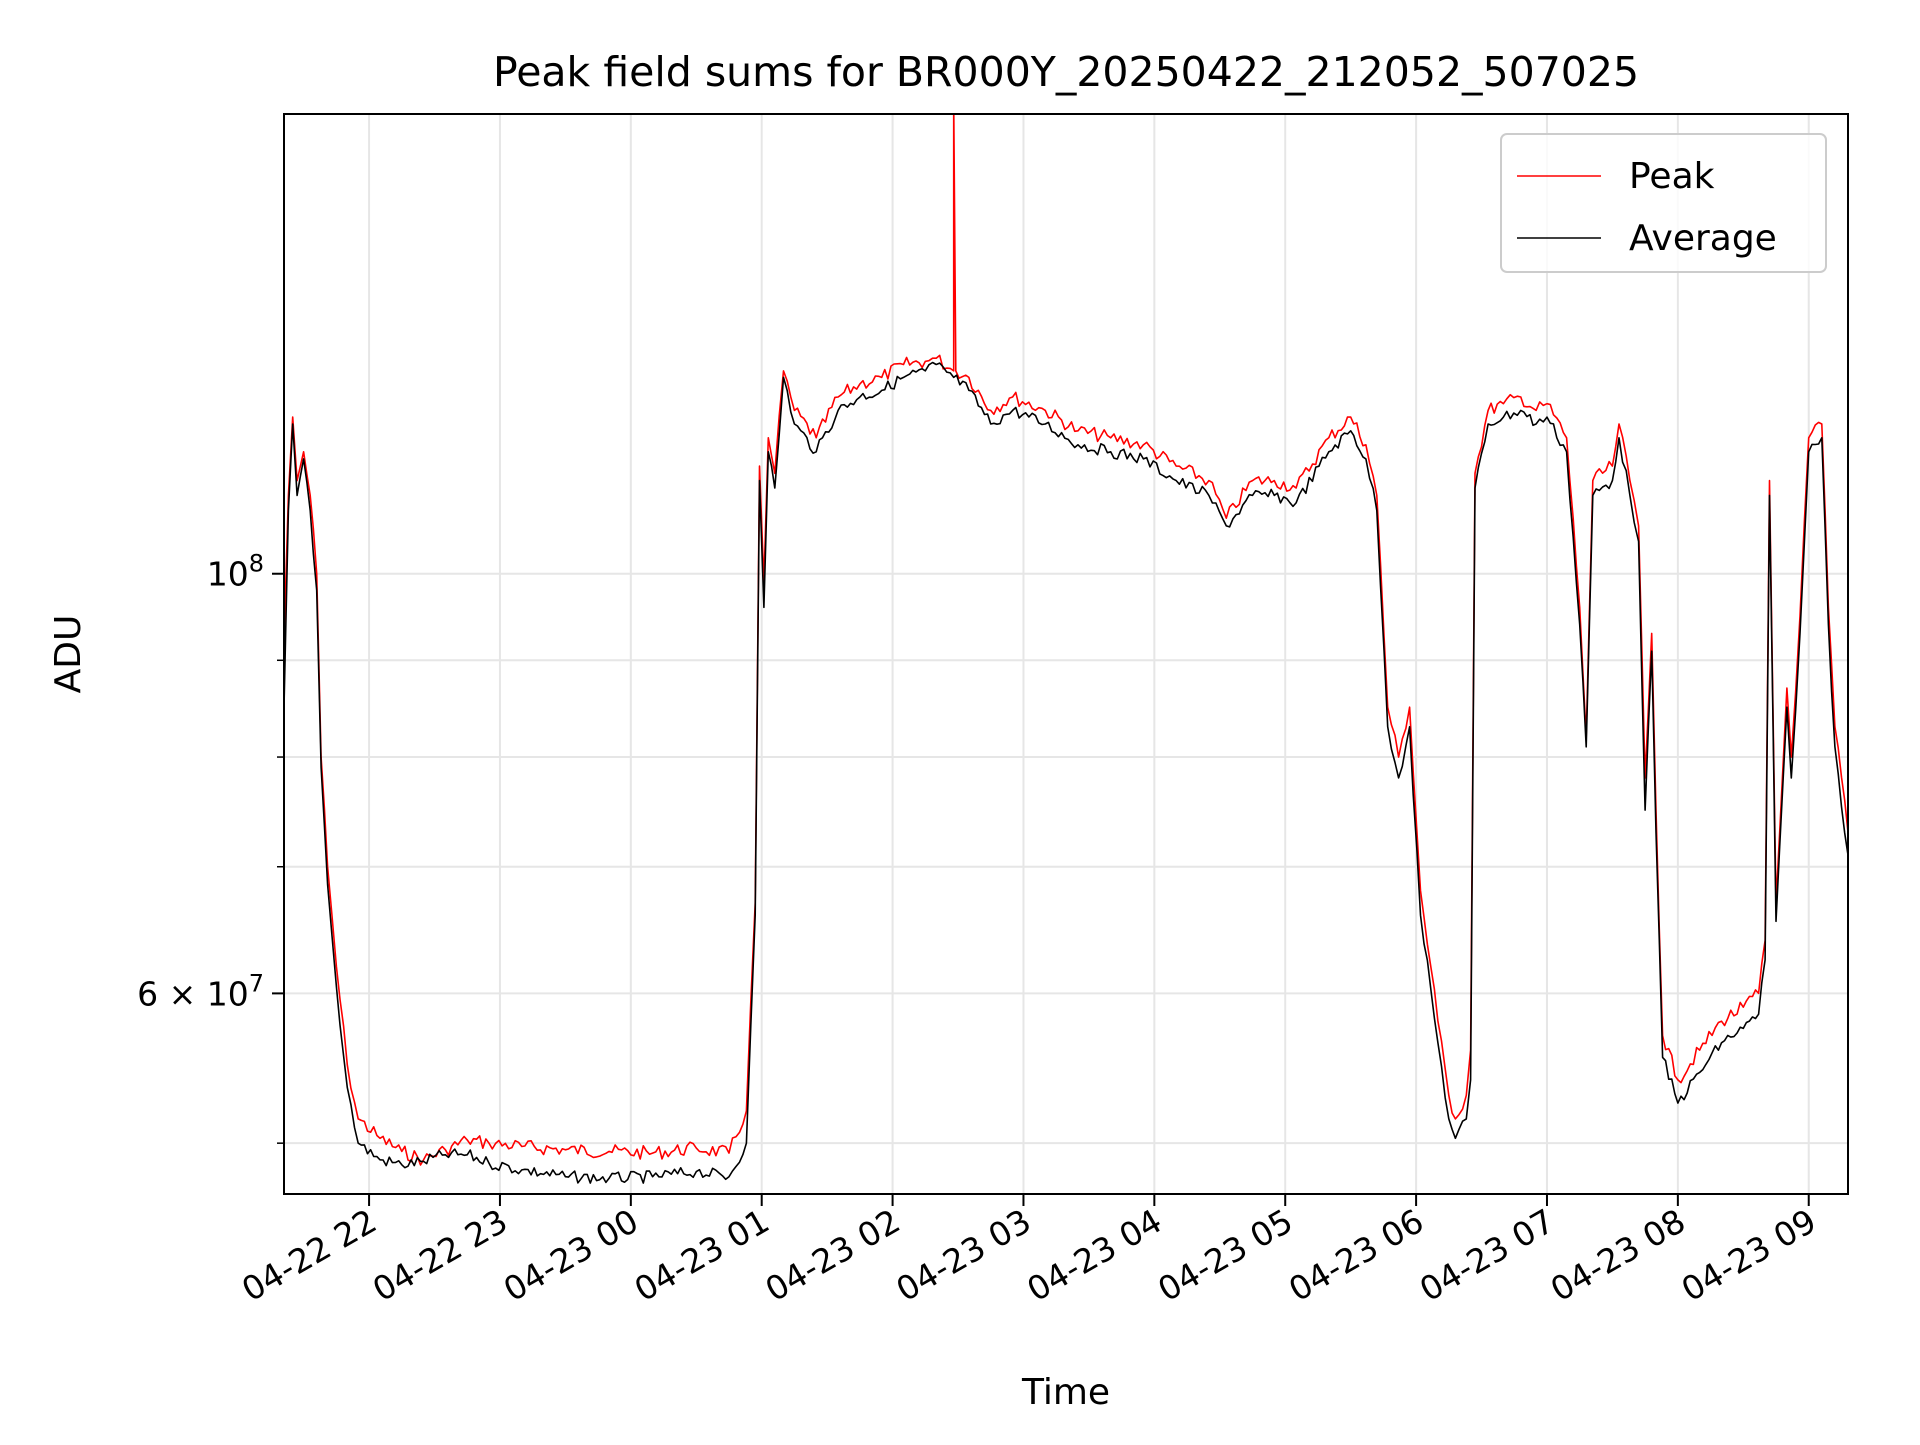 This screenshot has height=1445, width=1920. I want to click on legend-label-average: Average, so click(1703, 238).